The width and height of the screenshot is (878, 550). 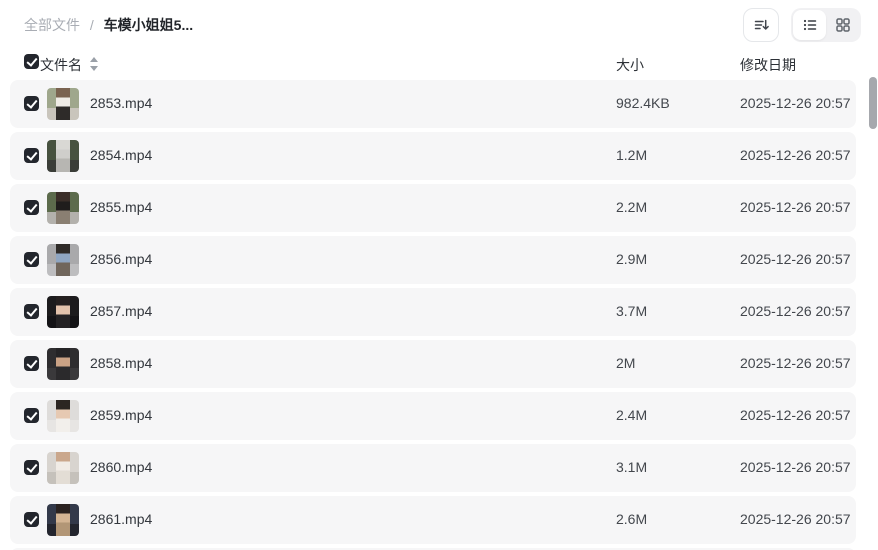 I want to click on column-header-modified: 修改日期, so click(x=768, y=65).